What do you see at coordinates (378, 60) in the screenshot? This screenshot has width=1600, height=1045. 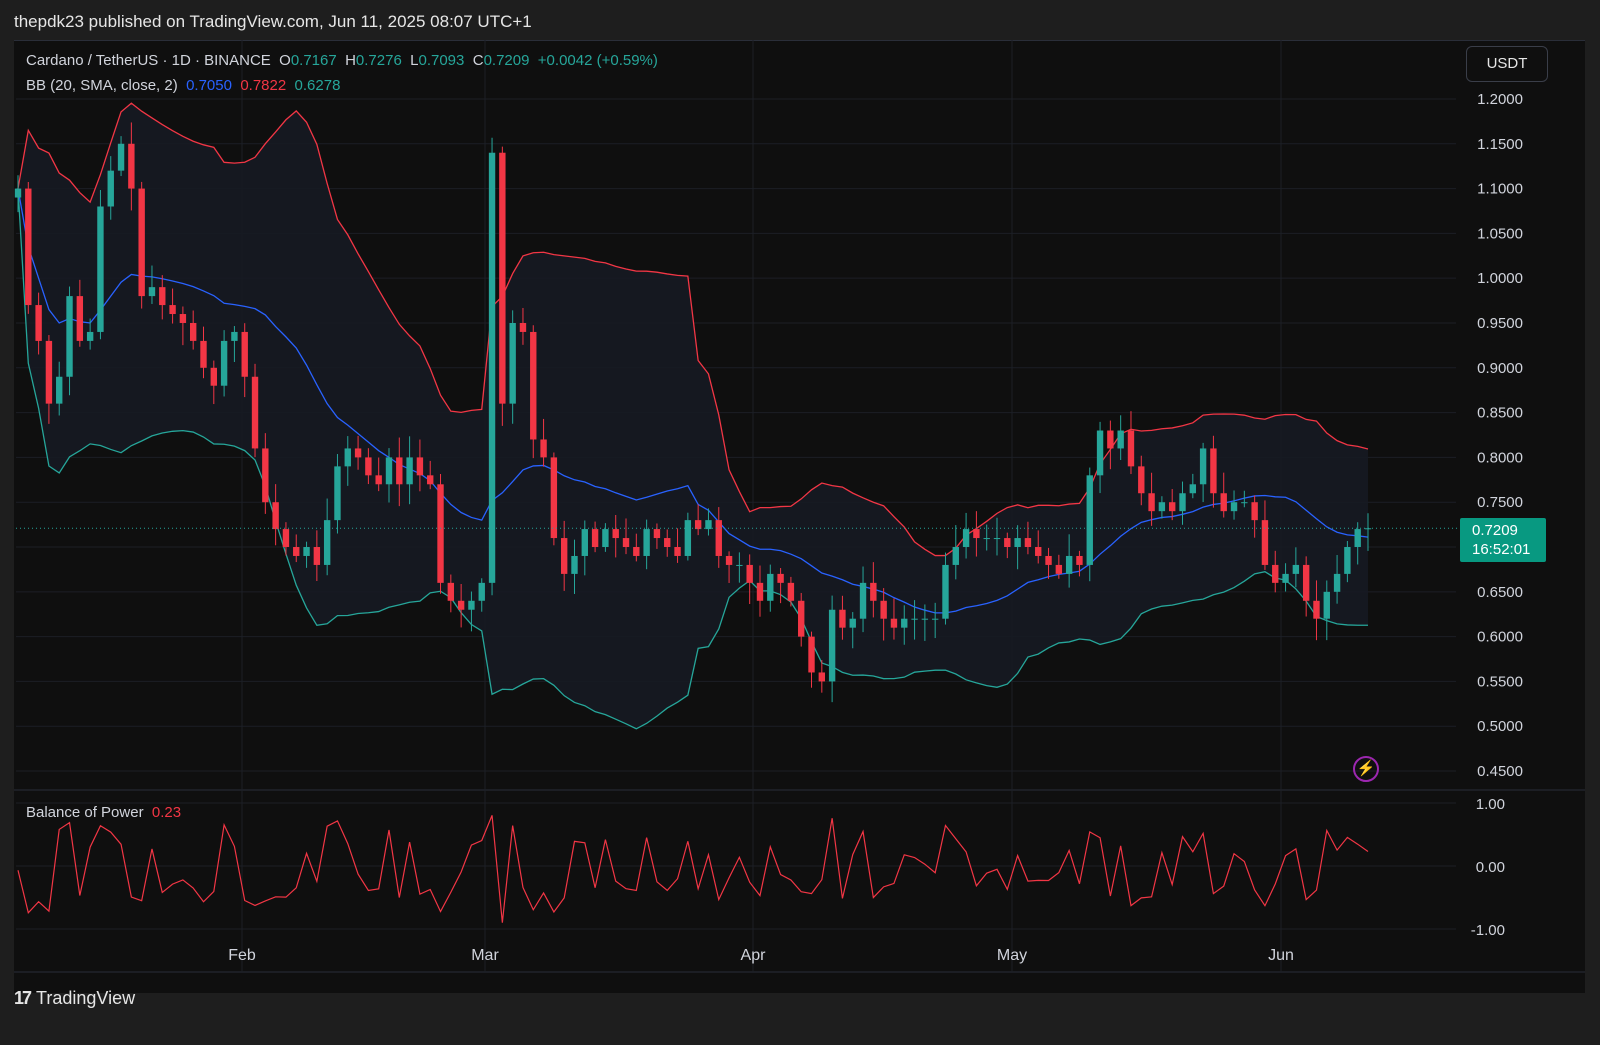 I see `high-value: 0.7276` at bounding box center [378, 60].